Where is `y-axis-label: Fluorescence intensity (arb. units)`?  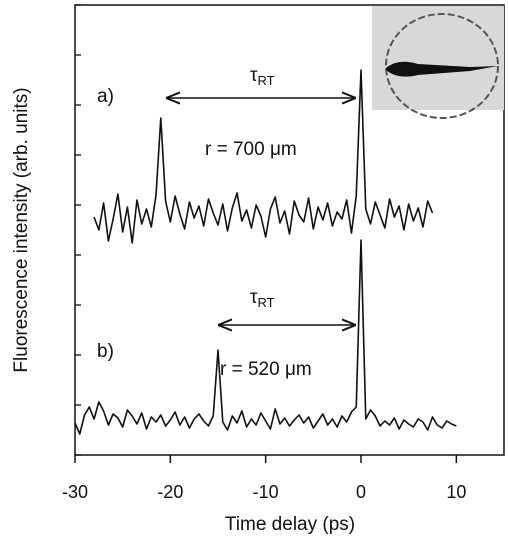 y-axis-label: Fluorescence intensity (arb. units) is located at coordinates (21, 229).